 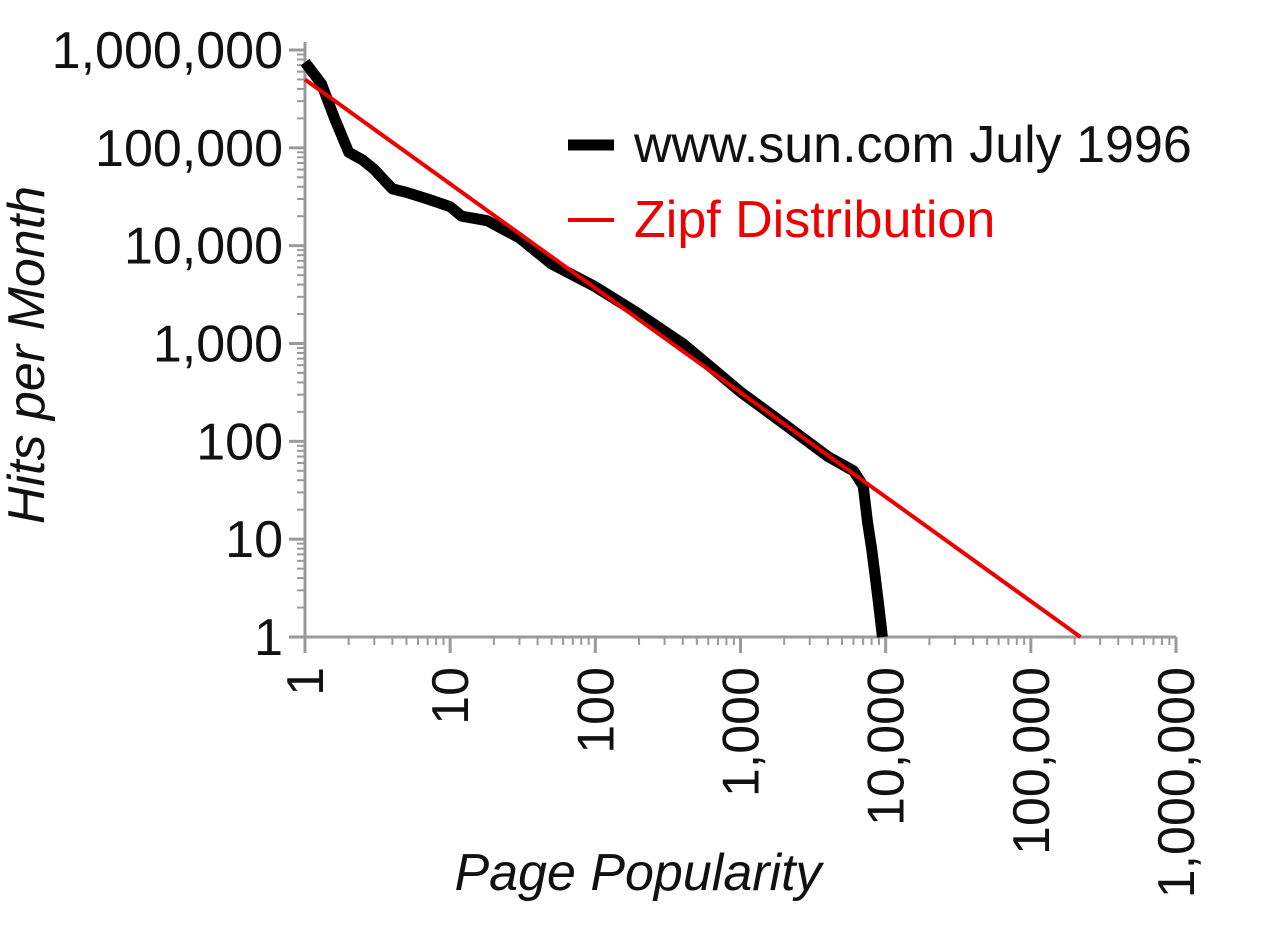 What do you see at coordinates (912, 145) in the screenshot?
I see `legend-label-sun: www.sun.com July 1996` at bounding box center [912, 145].